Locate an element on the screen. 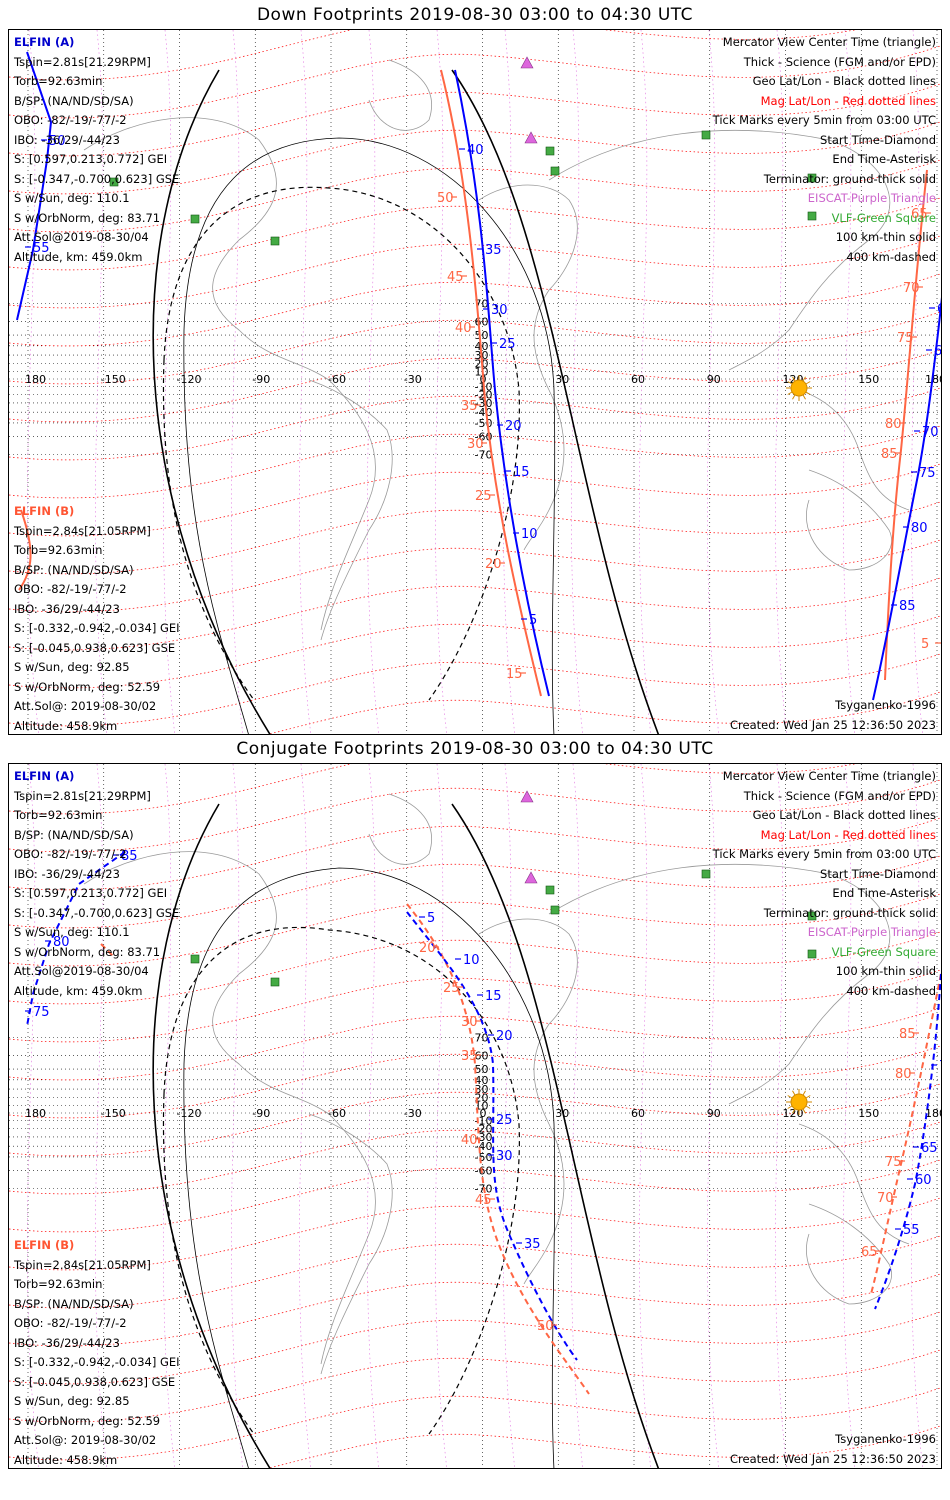 The height and width of the screenshot is (1500, 950). lat-label: -50 is located at coordinates (484, 423).